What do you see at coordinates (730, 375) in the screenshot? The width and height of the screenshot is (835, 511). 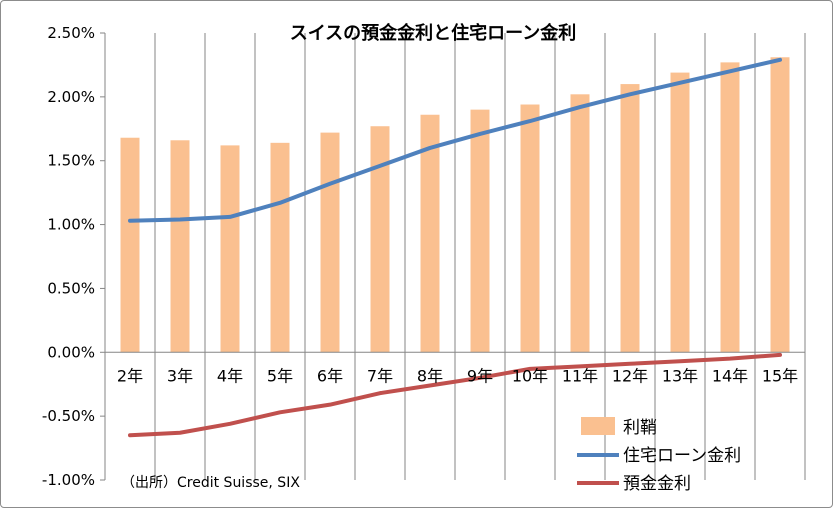 I see `x-tick-label: 14年` at bounding box center [730, 375].